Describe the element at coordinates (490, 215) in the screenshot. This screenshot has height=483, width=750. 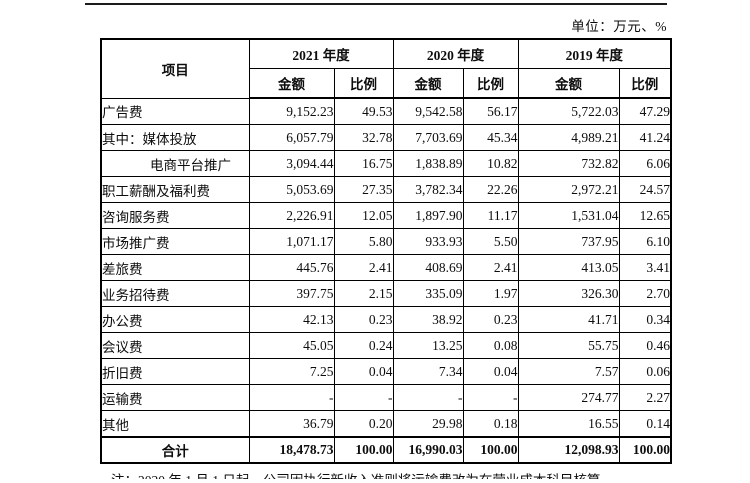
I see `ratio-cell: 11.17` at that location.